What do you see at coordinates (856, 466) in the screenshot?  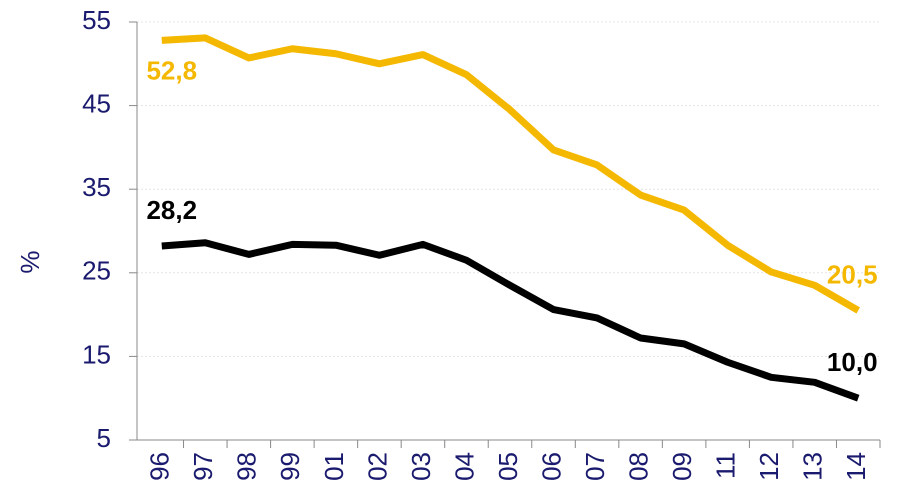 I see `x-tick-label: 14` at bounding box center [856, 466].